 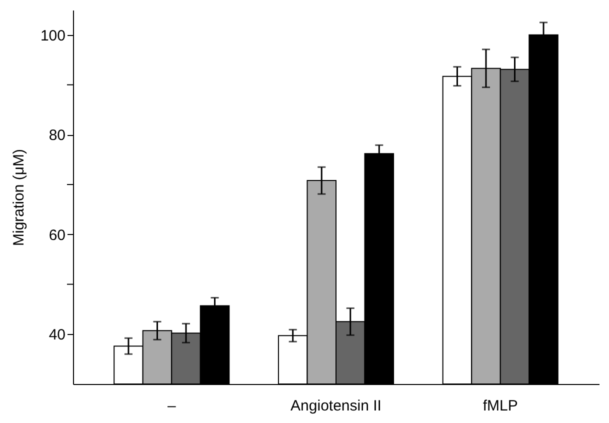 What do you see at coordinates (336, 406) in the screenshot?
I see `x-tick-label: Angiotensin II` at bounding box center [336, 406].